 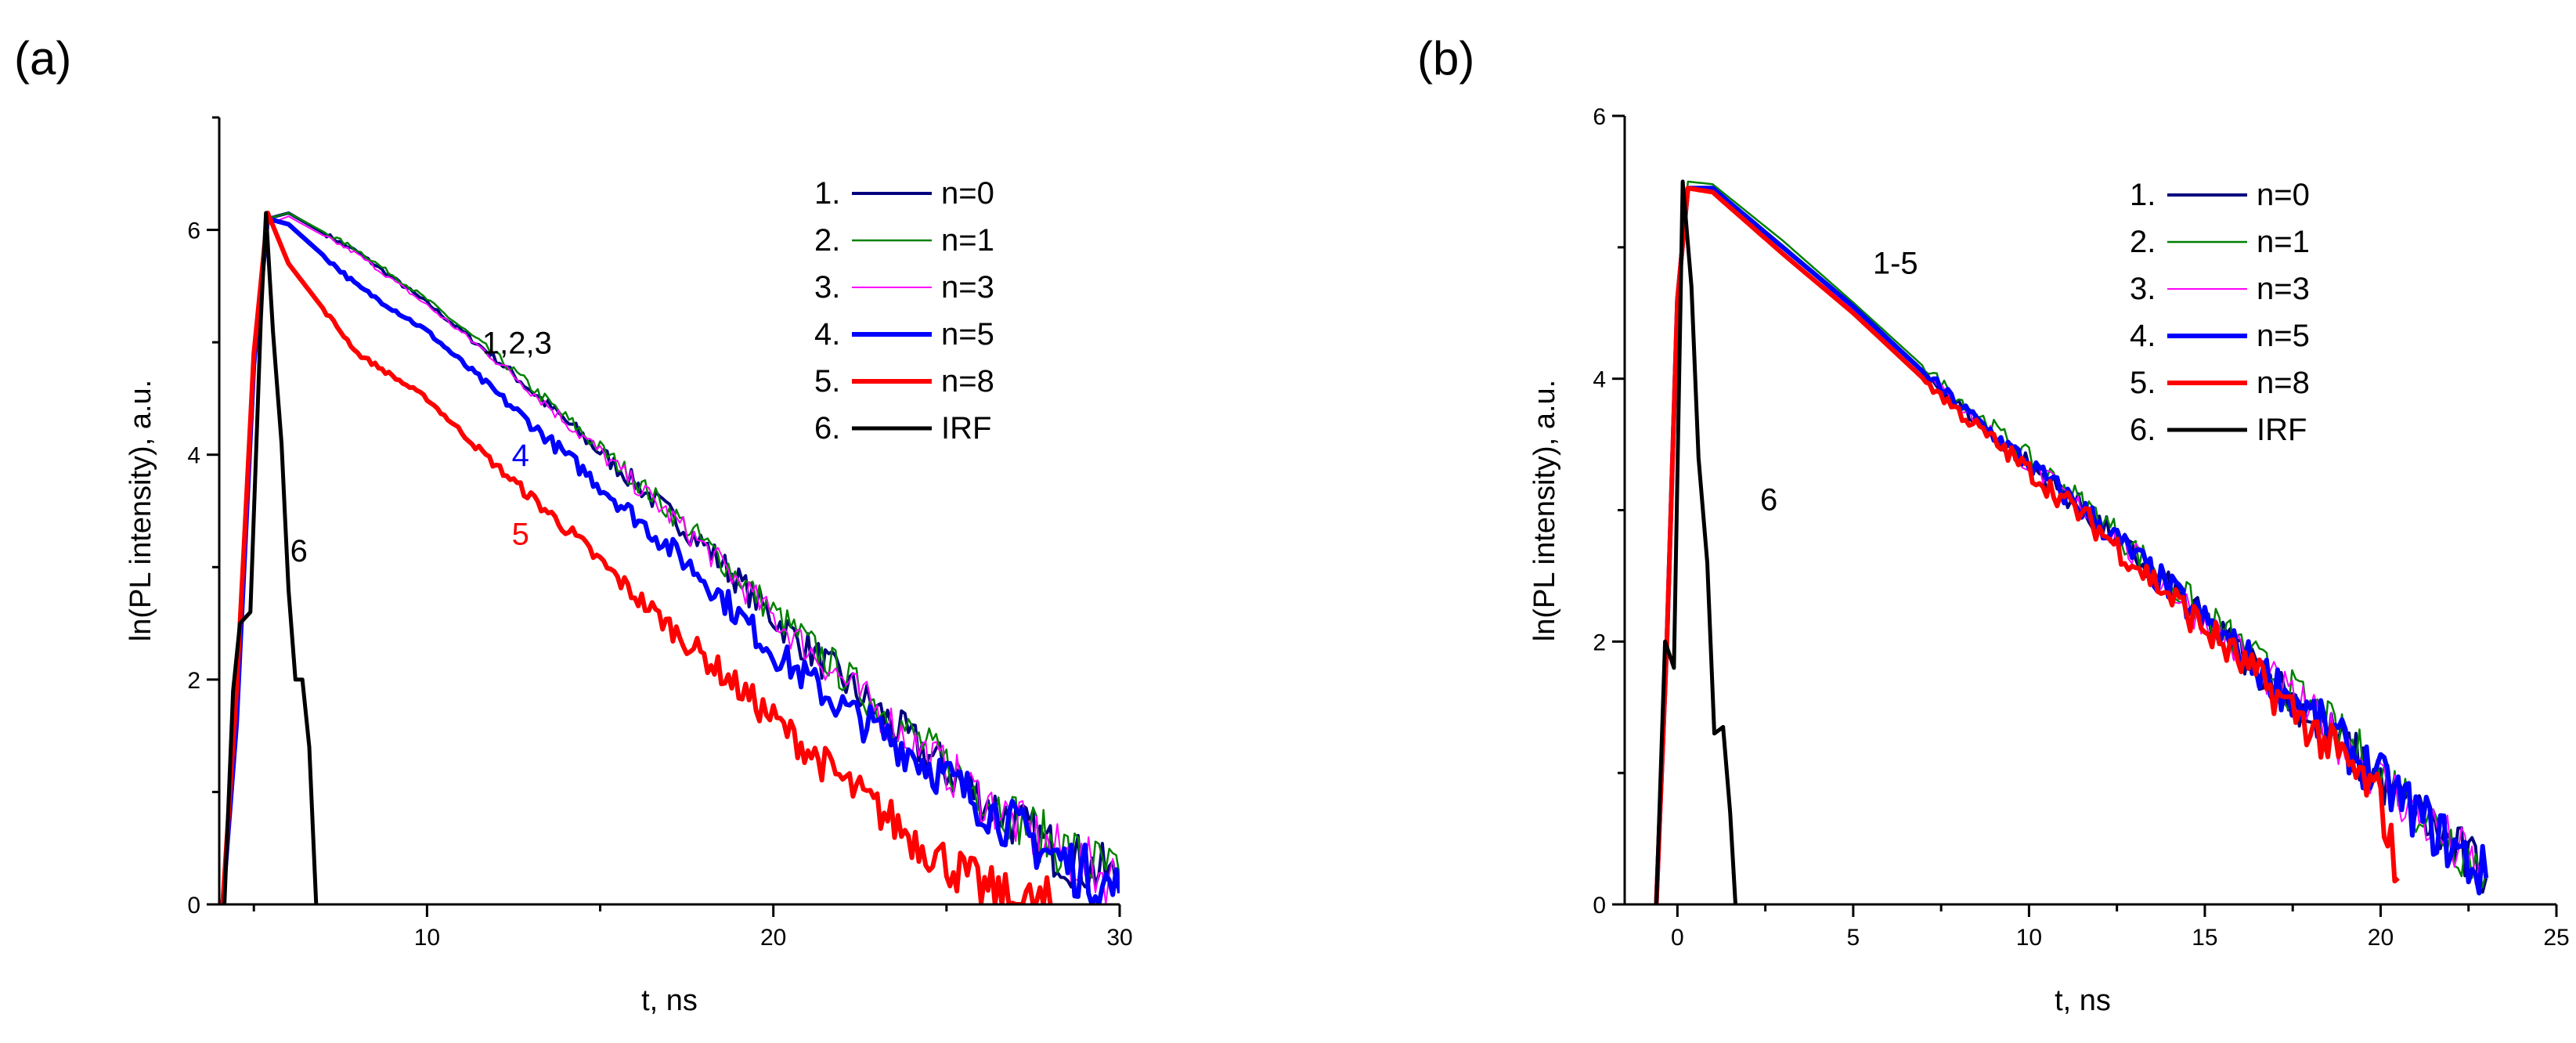 I want to click on x-ticks: 10 20 30, so click(x=692, y=928).